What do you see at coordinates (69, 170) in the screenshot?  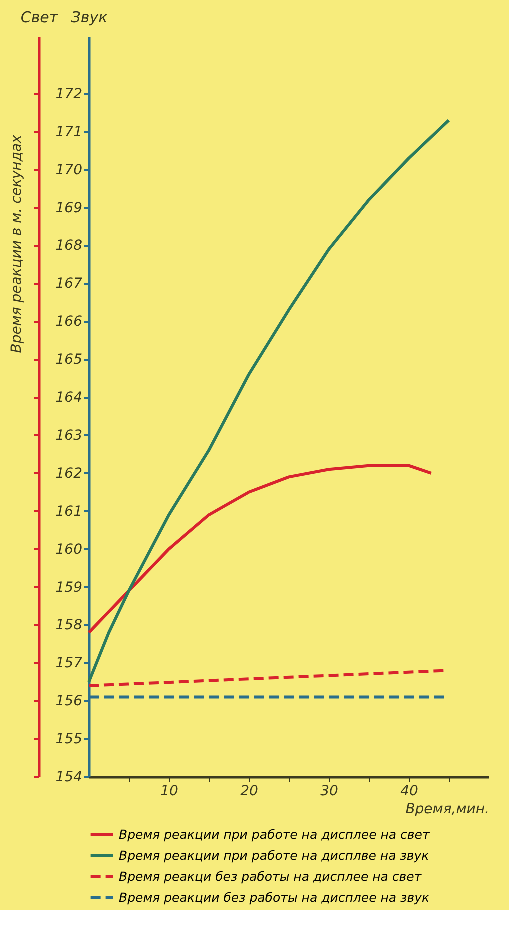 I see `y-tick-label: 170` at bounding box center [69, 170].